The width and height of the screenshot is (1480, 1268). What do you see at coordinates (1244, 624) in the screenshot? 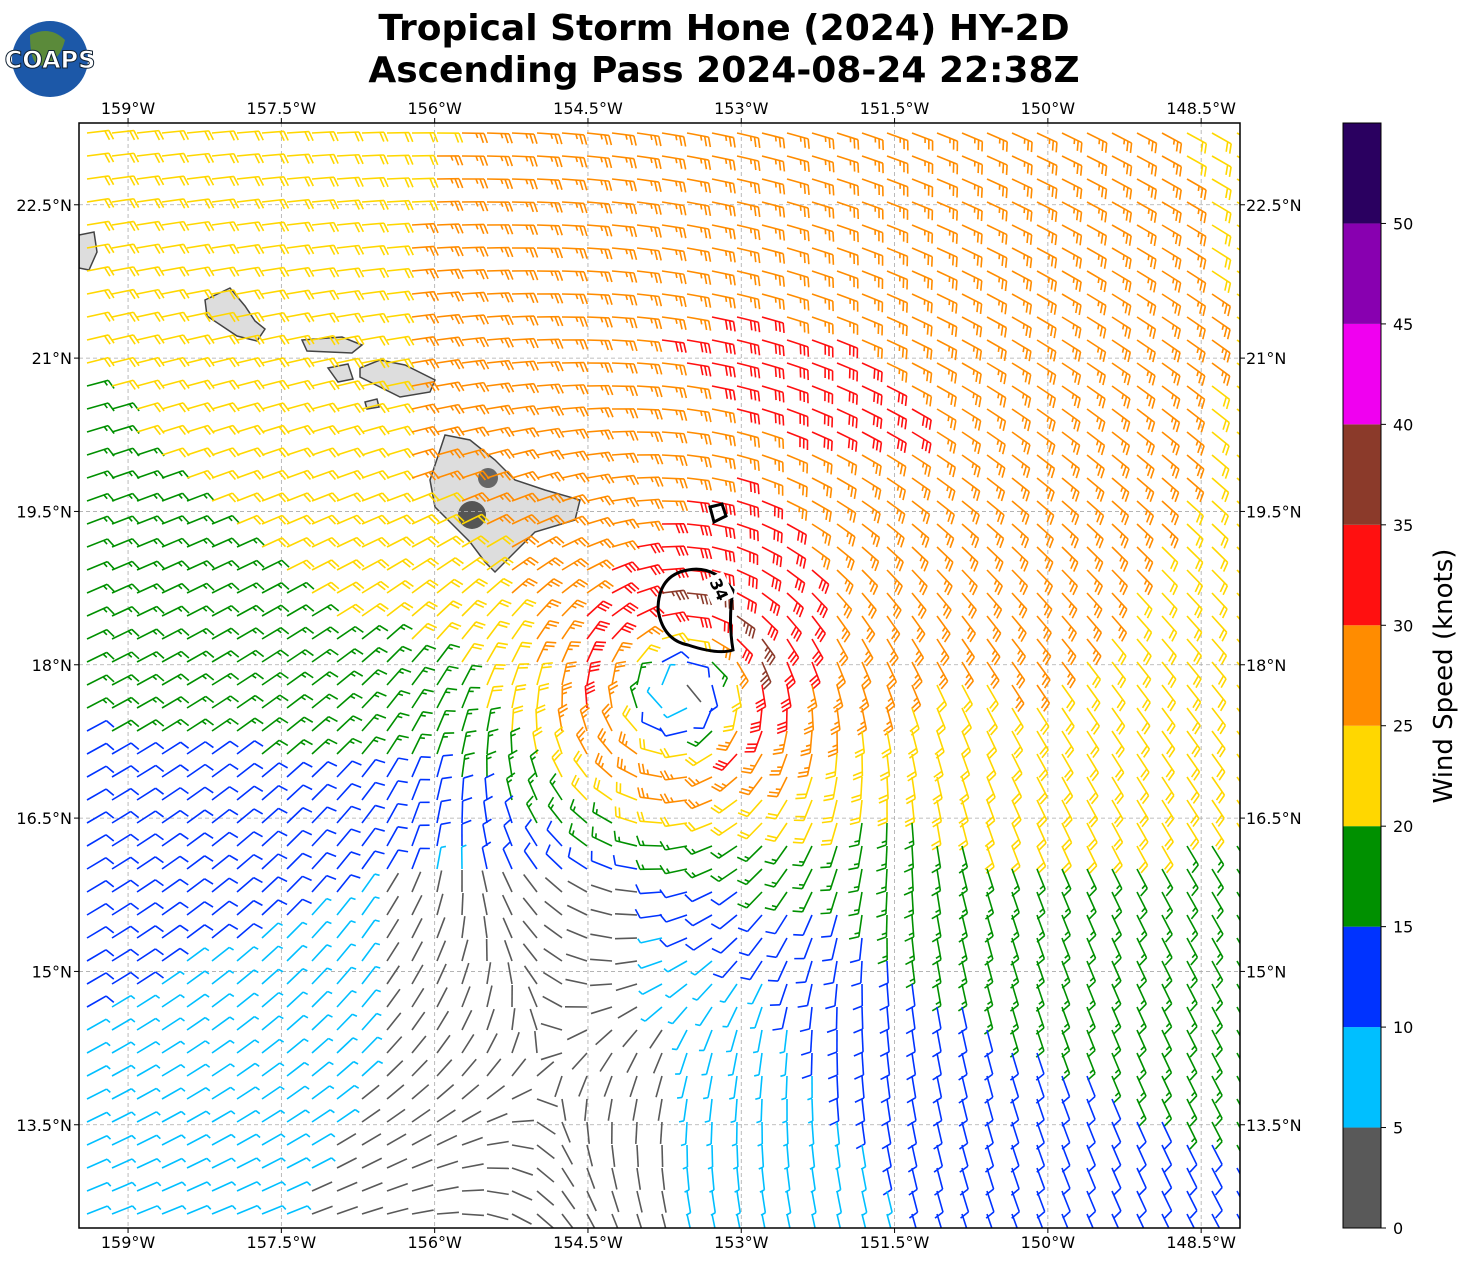
I see `barb-staff` at bounding box center [1244, 624].